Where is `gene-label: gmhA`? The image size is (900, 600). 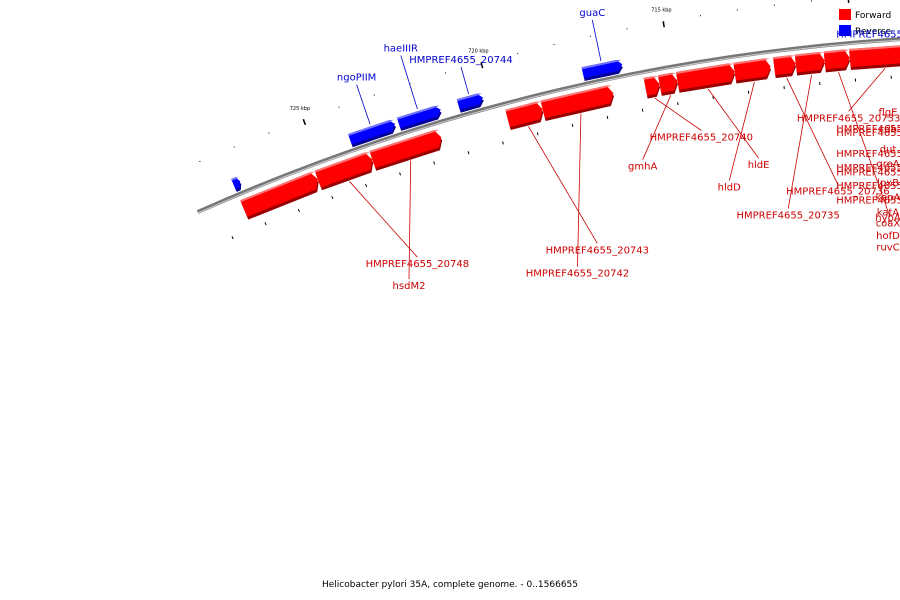 gene-label: gmhA is located at coordinates (642, 167).